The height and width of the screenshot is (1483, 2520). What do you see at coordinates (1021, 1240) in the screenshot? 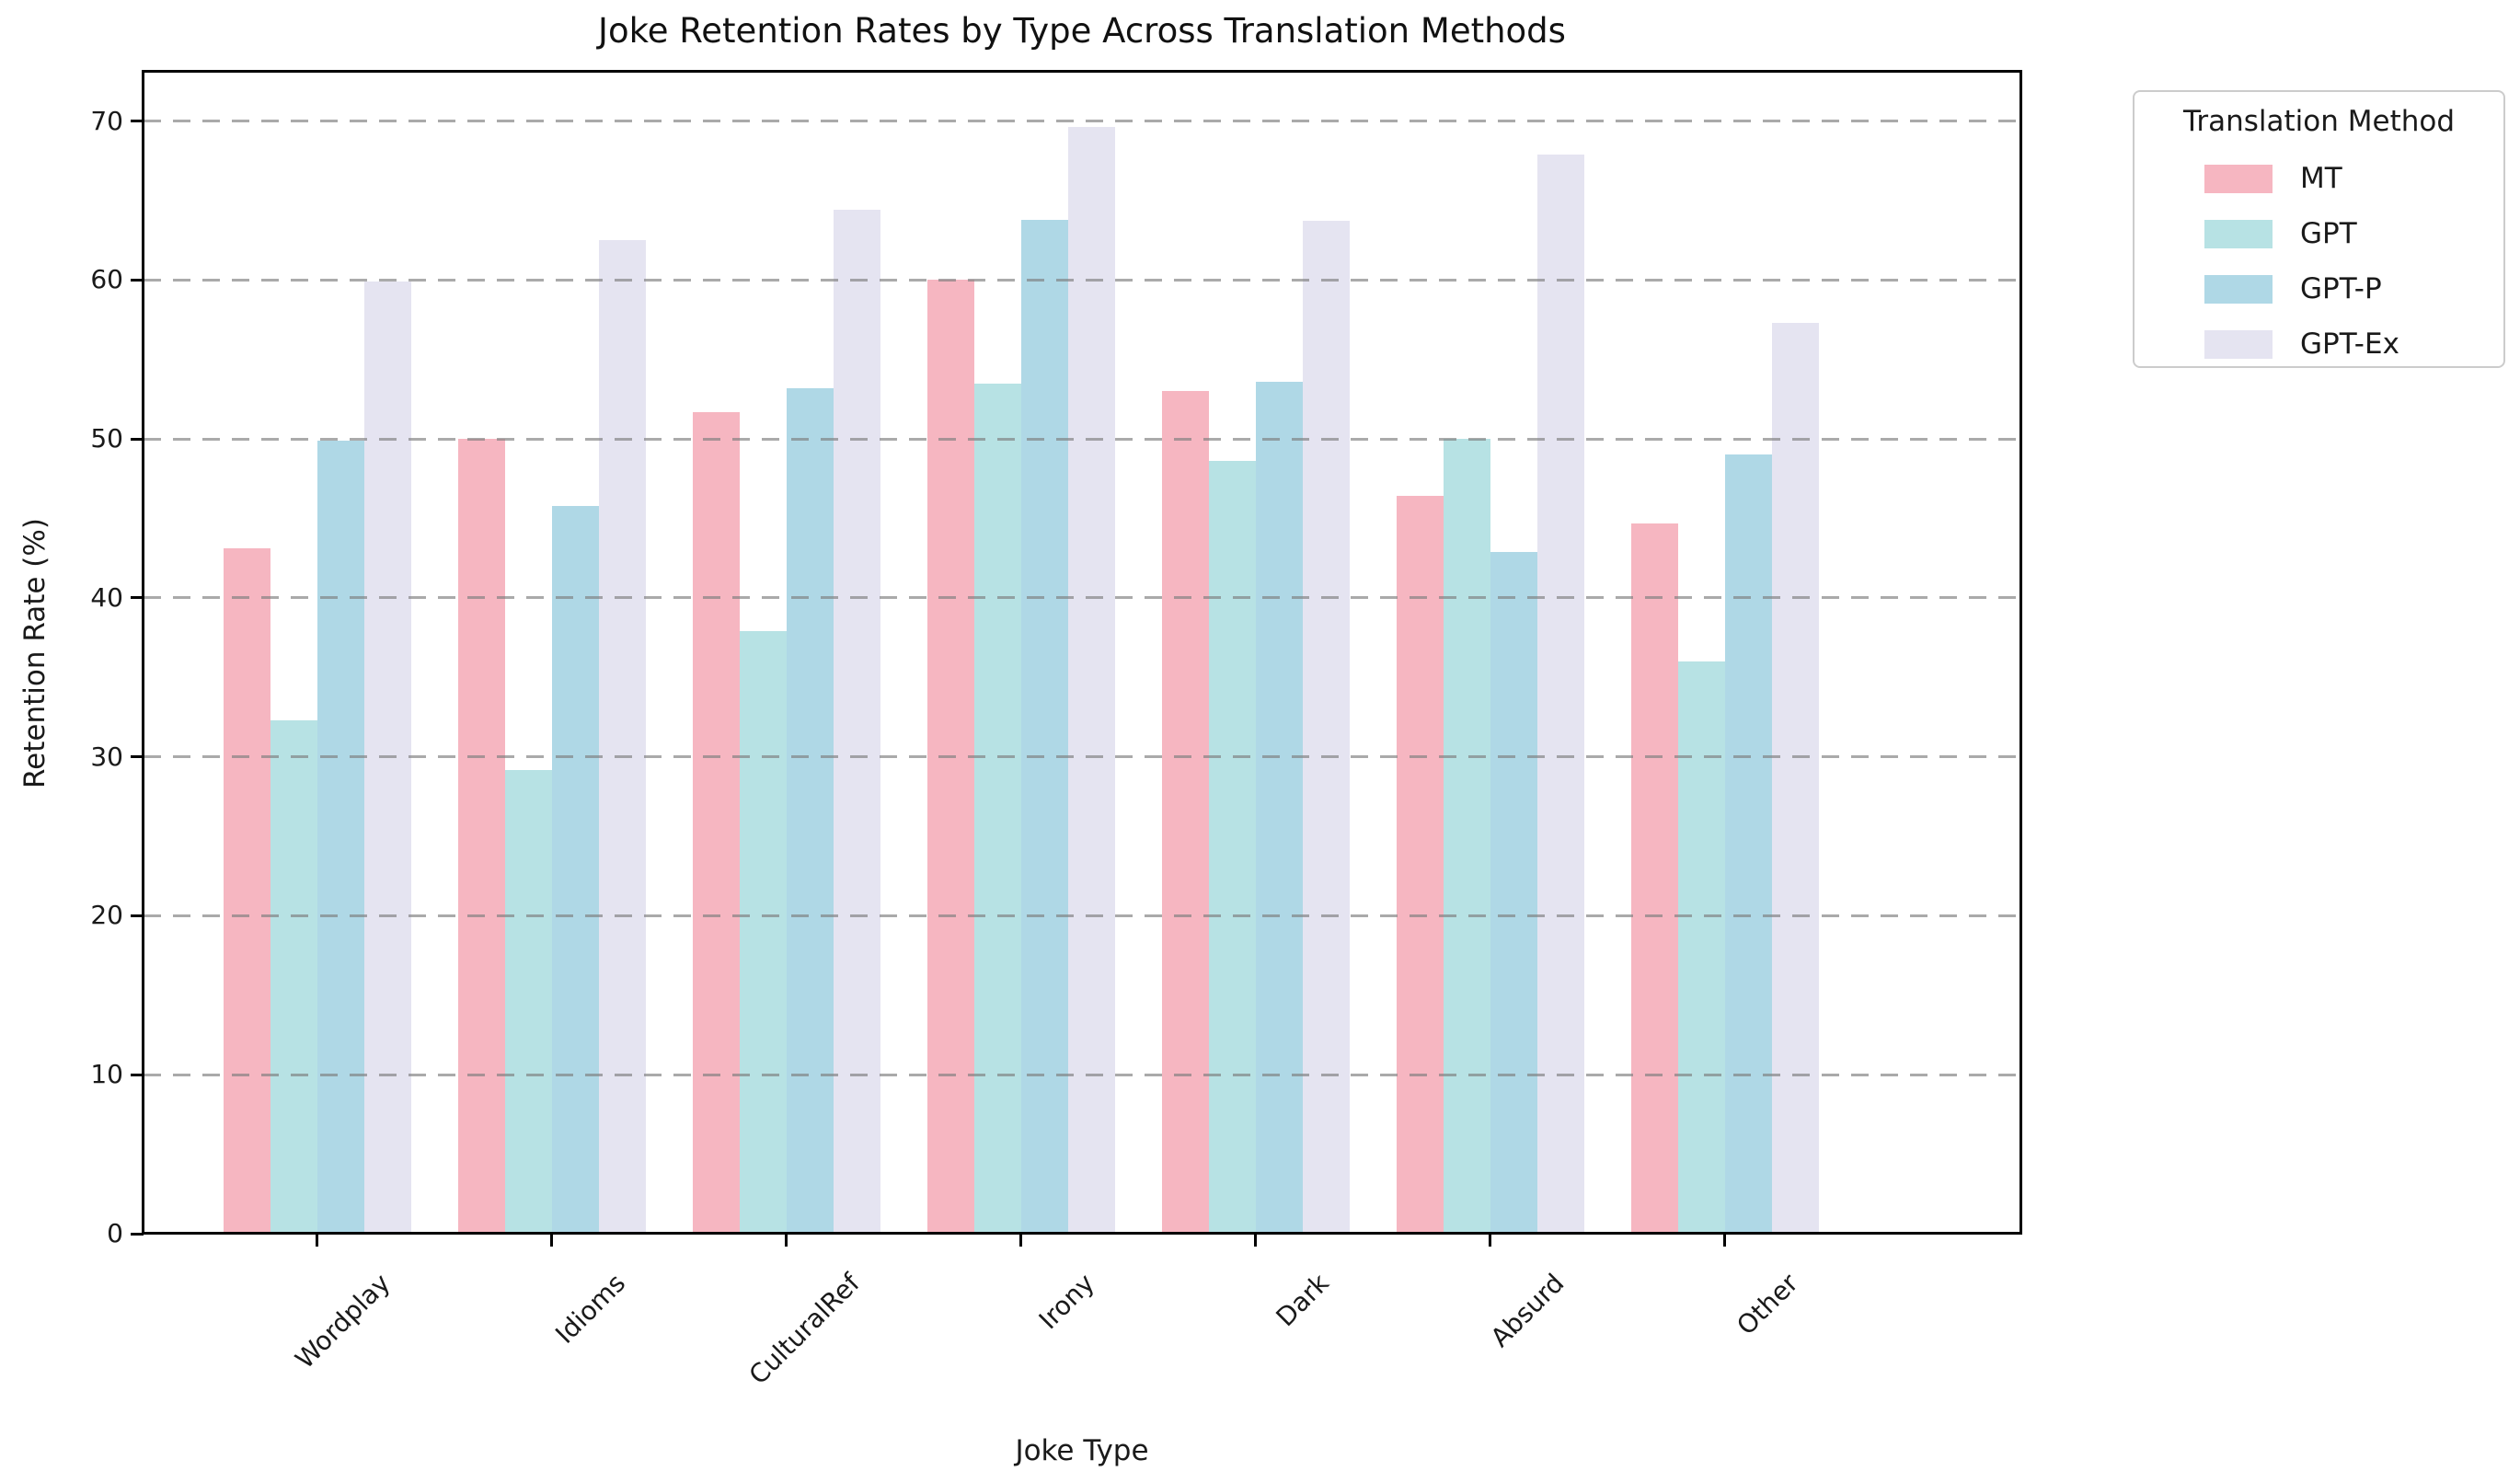
I see `x-tick-Irony` at bounding box center [1021, 1240].